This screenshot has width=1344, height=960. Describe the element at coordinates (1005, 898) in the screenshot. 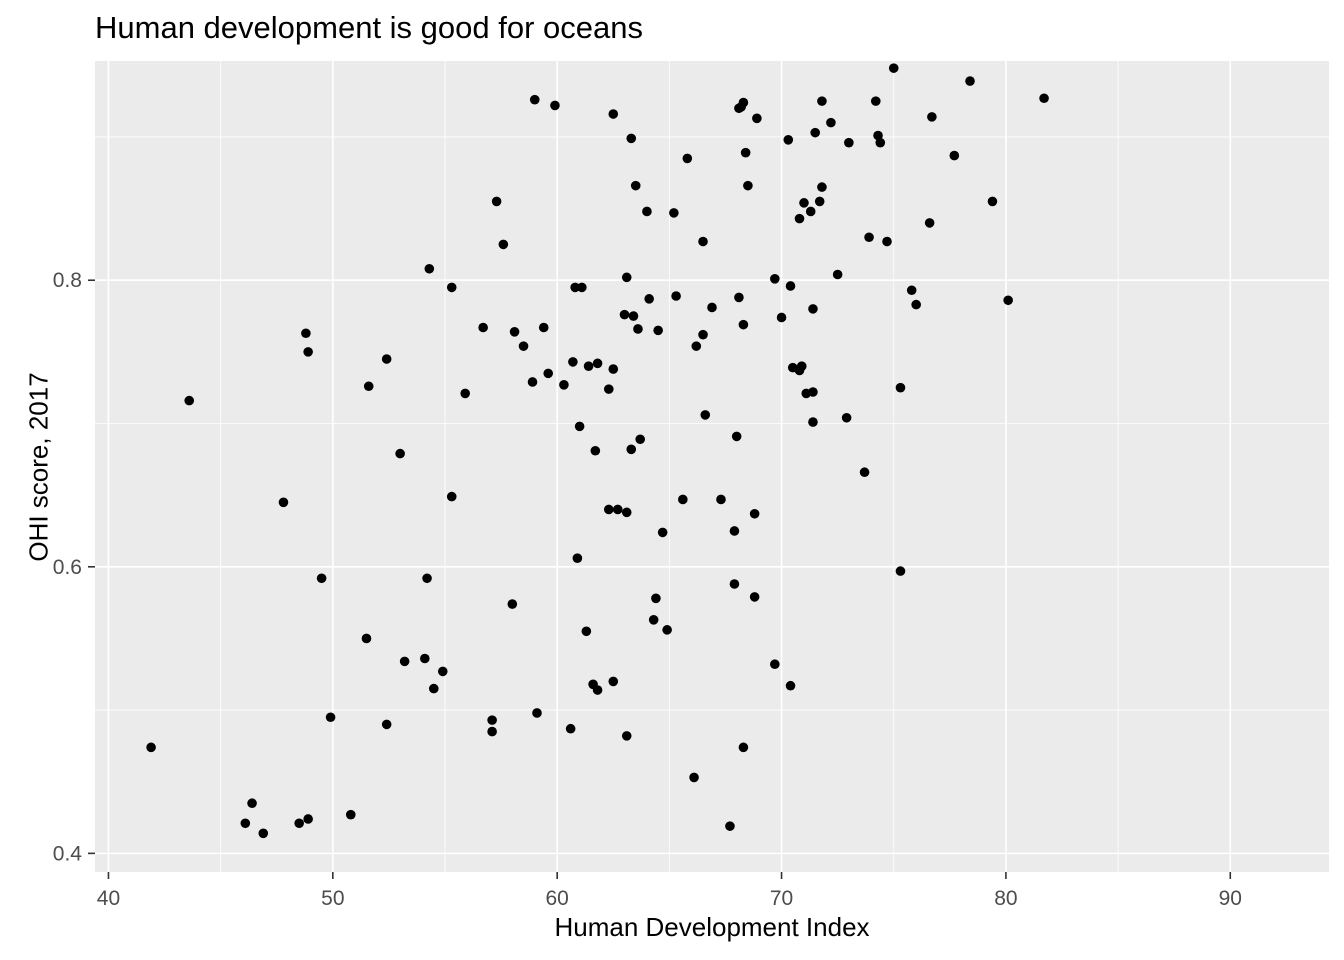

I see `x-tick-label: 80` at that location.